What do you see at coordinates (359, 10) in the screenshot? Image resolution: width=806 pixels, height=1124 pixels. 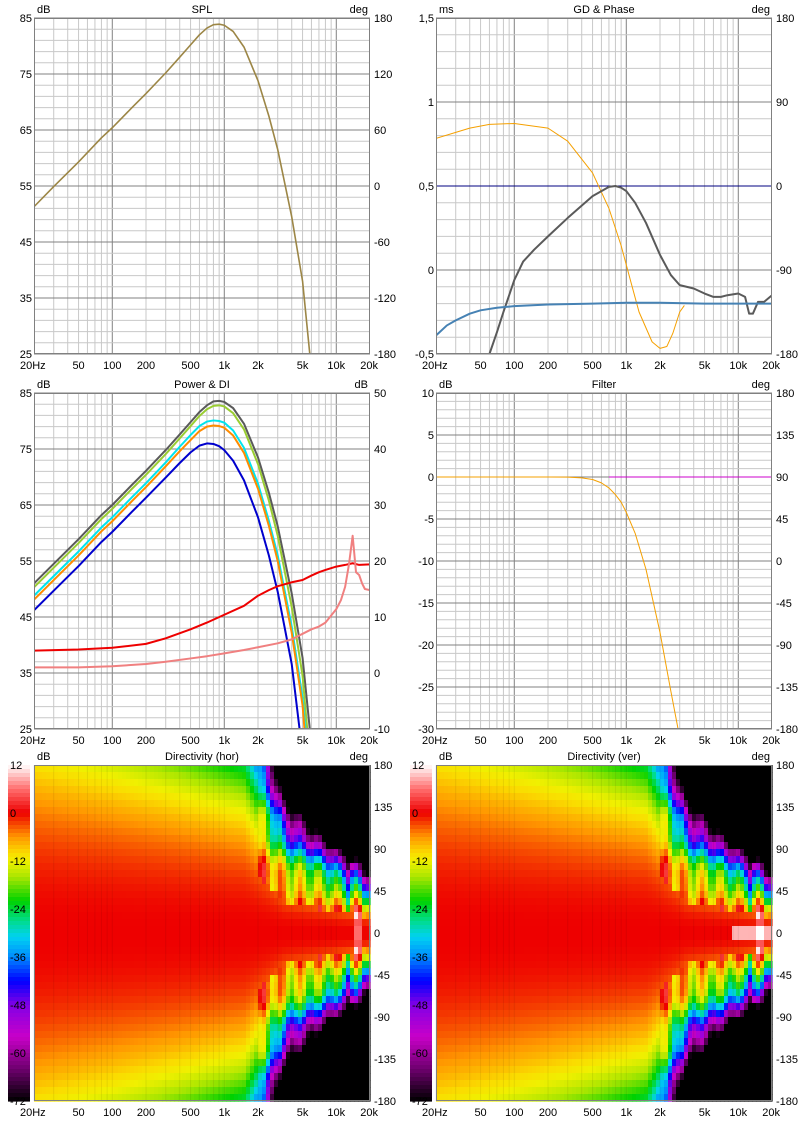 I see `y-right-unit-label: deg` at bounding box center [359, 10].